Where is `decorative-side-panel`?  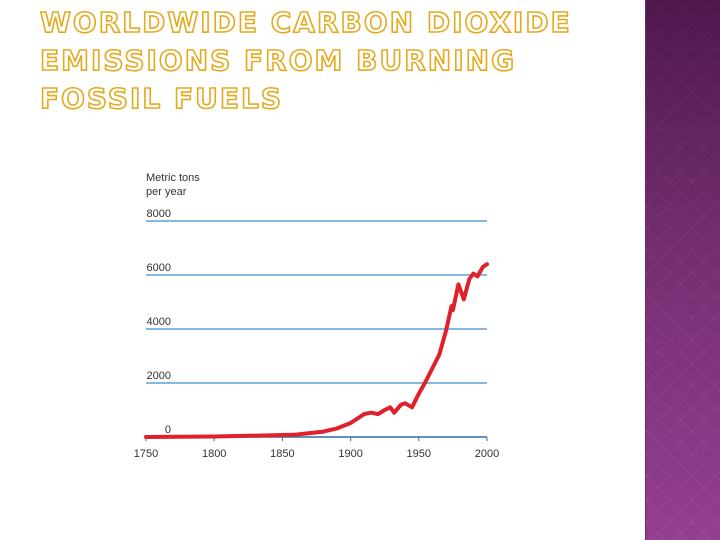 decorative-side-panel is located at coordinates (681, 270).